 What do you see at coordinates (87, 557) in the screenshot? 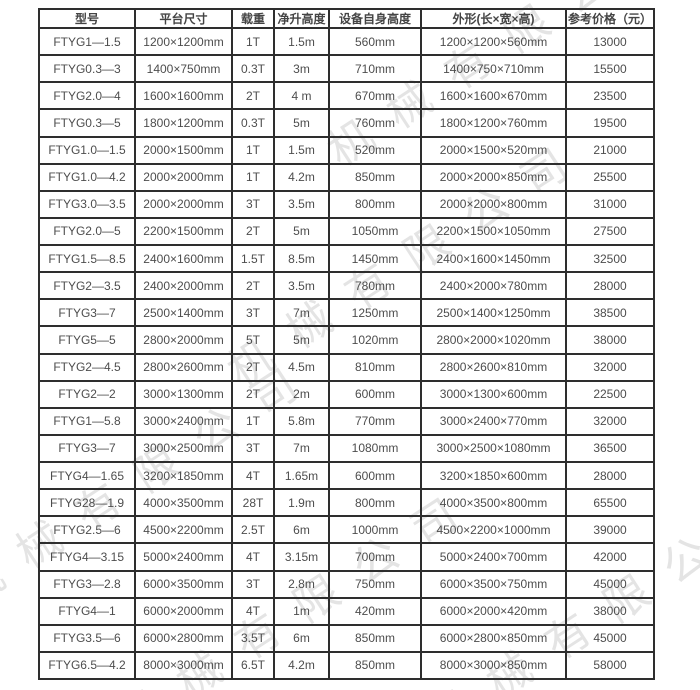
I see `spec-cell: FTYG4—3.15` at bounding box center [87, 557].